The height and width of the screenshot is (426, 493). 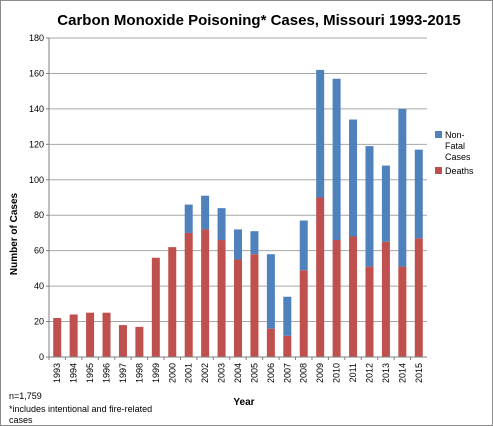 What do you see at coordinates (155, 307) in the screenshot?
I see `bar-deaths-1999` at bounding box center [155, 307].